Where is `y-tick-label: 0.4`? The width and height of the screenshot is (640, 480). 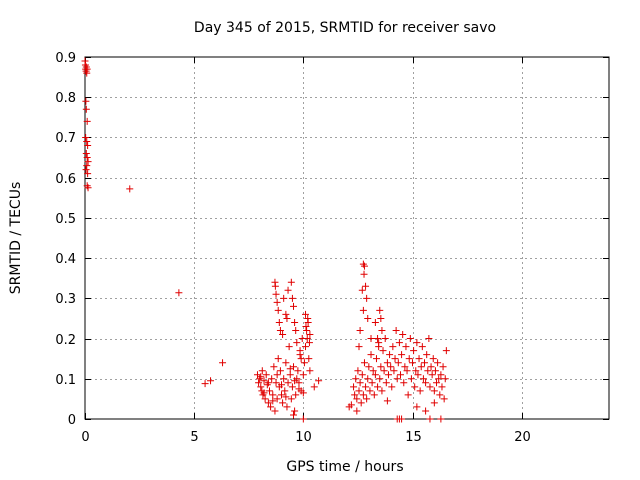
y-tick-label: 0.4 is located at coordinates (65, 259).